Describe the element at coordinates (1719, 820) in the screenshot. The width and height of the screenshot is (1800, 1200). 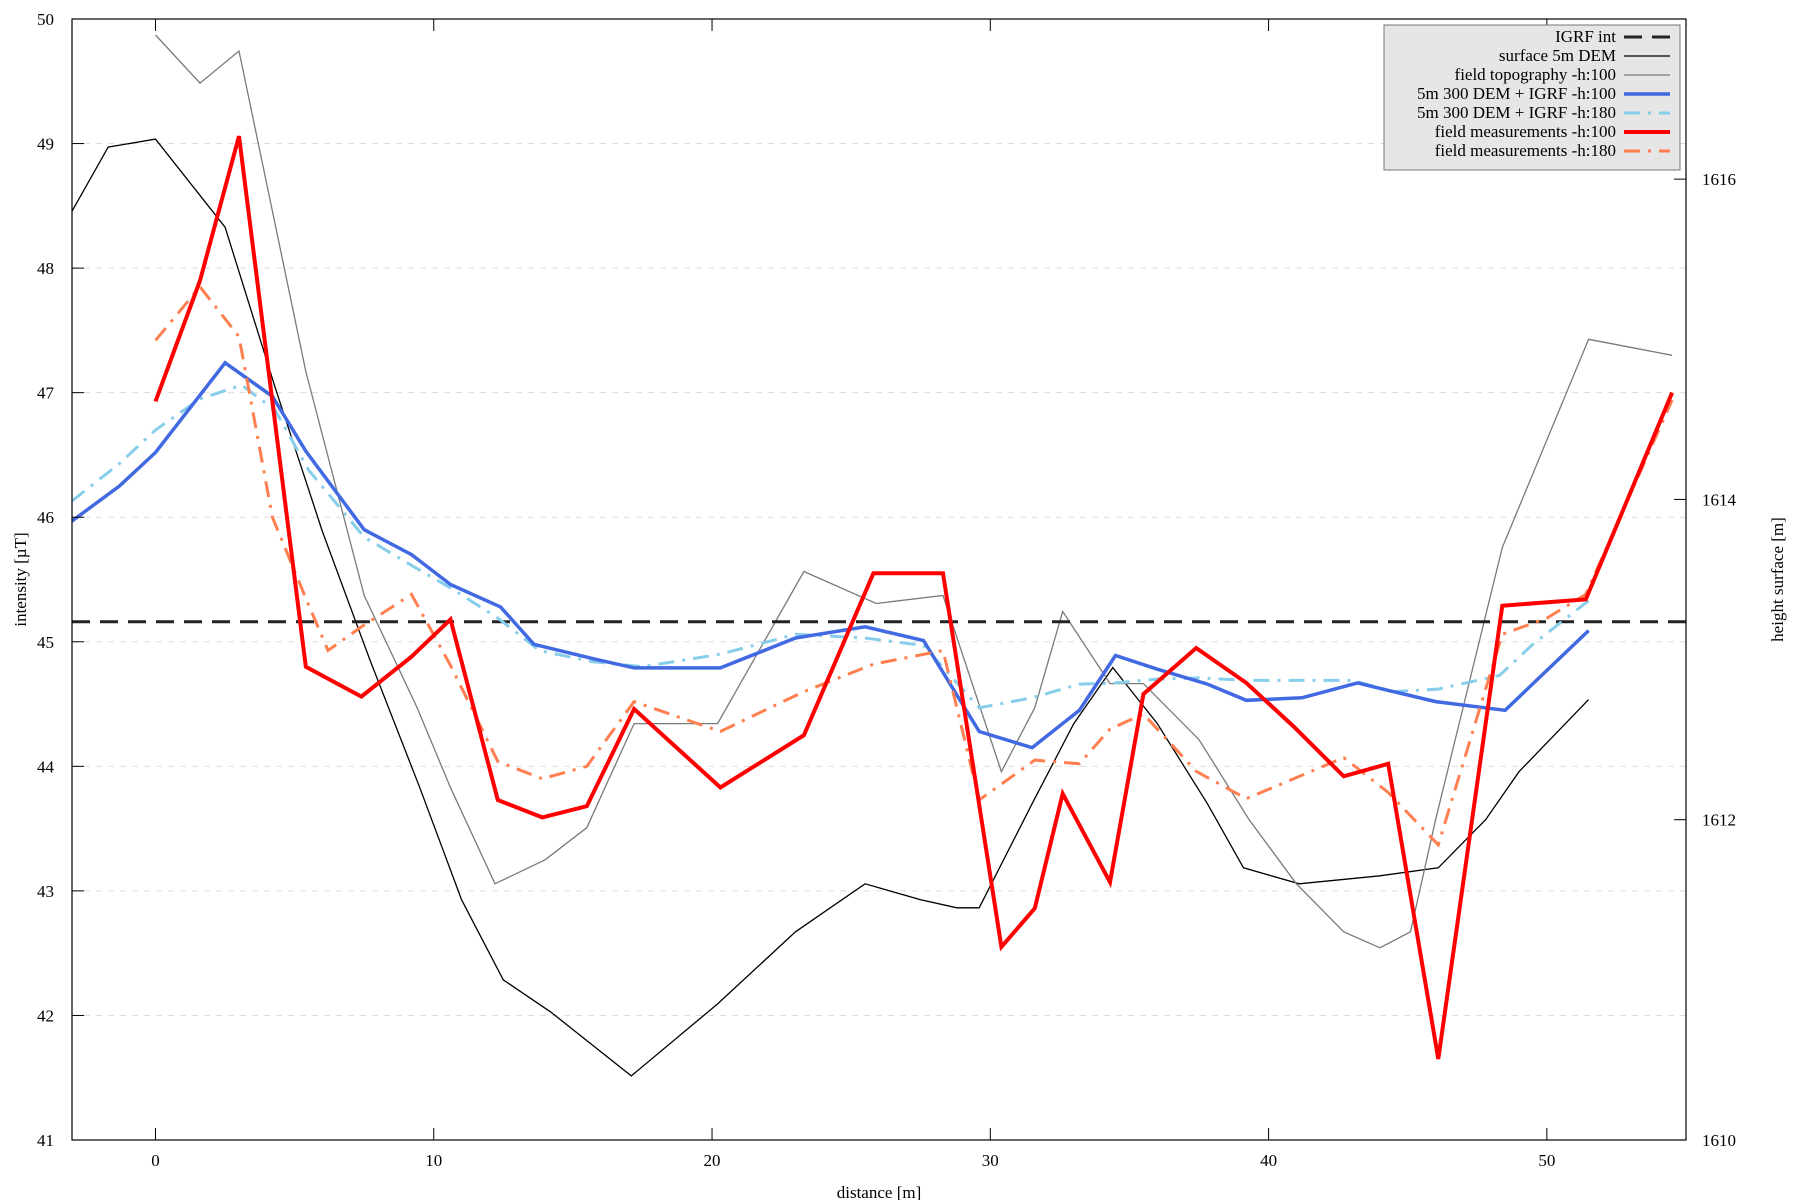
I see `y2-tick-label: 1612` at that location.